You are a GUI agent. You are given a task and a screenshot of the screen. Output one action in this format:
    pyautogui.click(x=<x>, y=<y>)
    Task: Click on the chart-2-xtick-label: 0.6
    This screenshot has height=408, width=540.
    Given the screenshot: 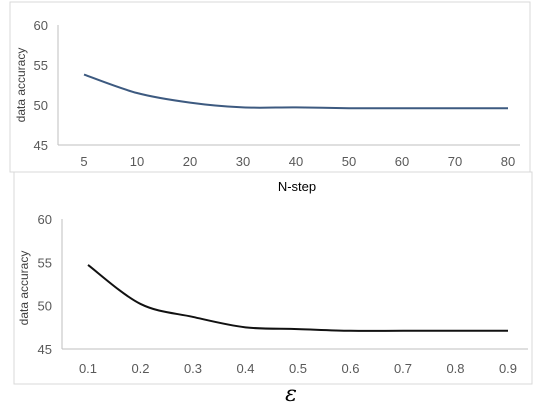 What is the action you would take?
    pyautogui.click(x=350, y=368)
    